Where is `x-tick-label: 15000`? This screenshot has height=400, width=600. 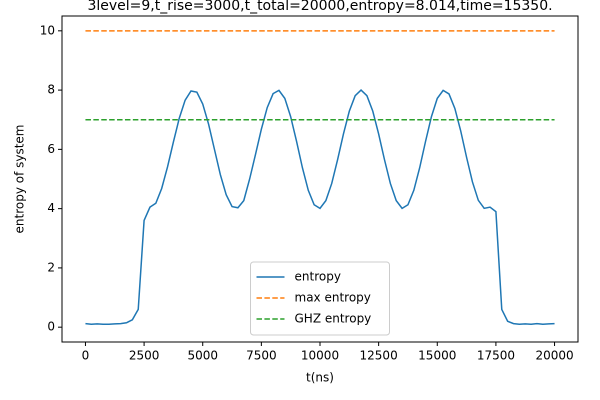
x-tick-label: 15000 is located at coordinates (437, 356).